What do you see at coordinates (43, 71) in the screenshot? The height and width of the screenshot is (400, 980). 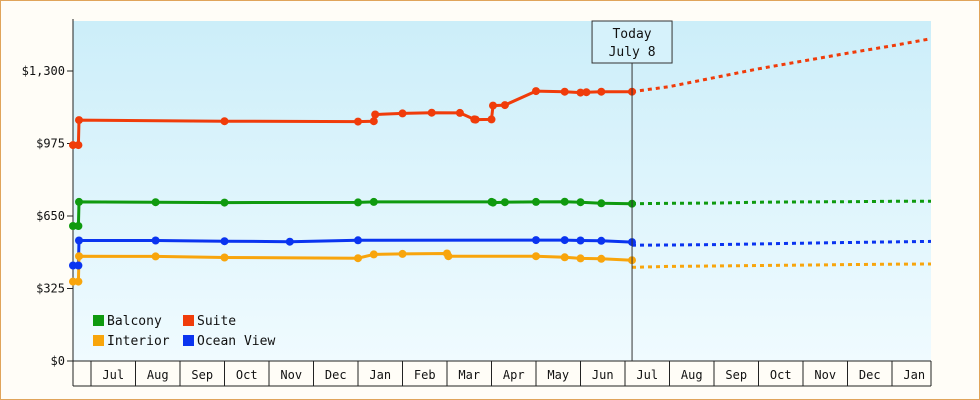 I see `y-tick-label: $1,300` at bounding box center [43, 71].